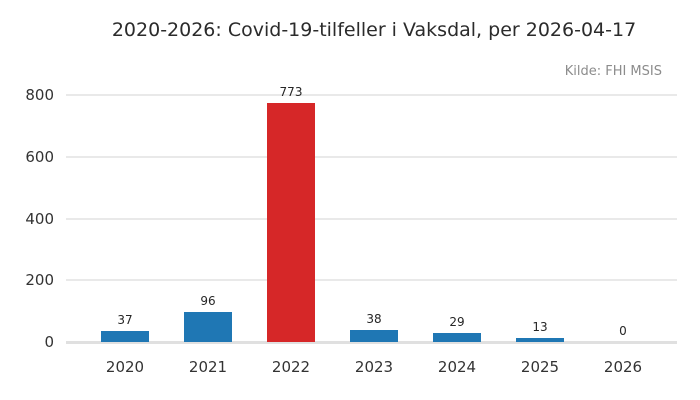 The width and height of the screenshot is (700, 400). What do you see at coordinates (291, 367) in the screenshot?
I see `x-tick-label-2022: 2022` at bounding box center [291, 367].